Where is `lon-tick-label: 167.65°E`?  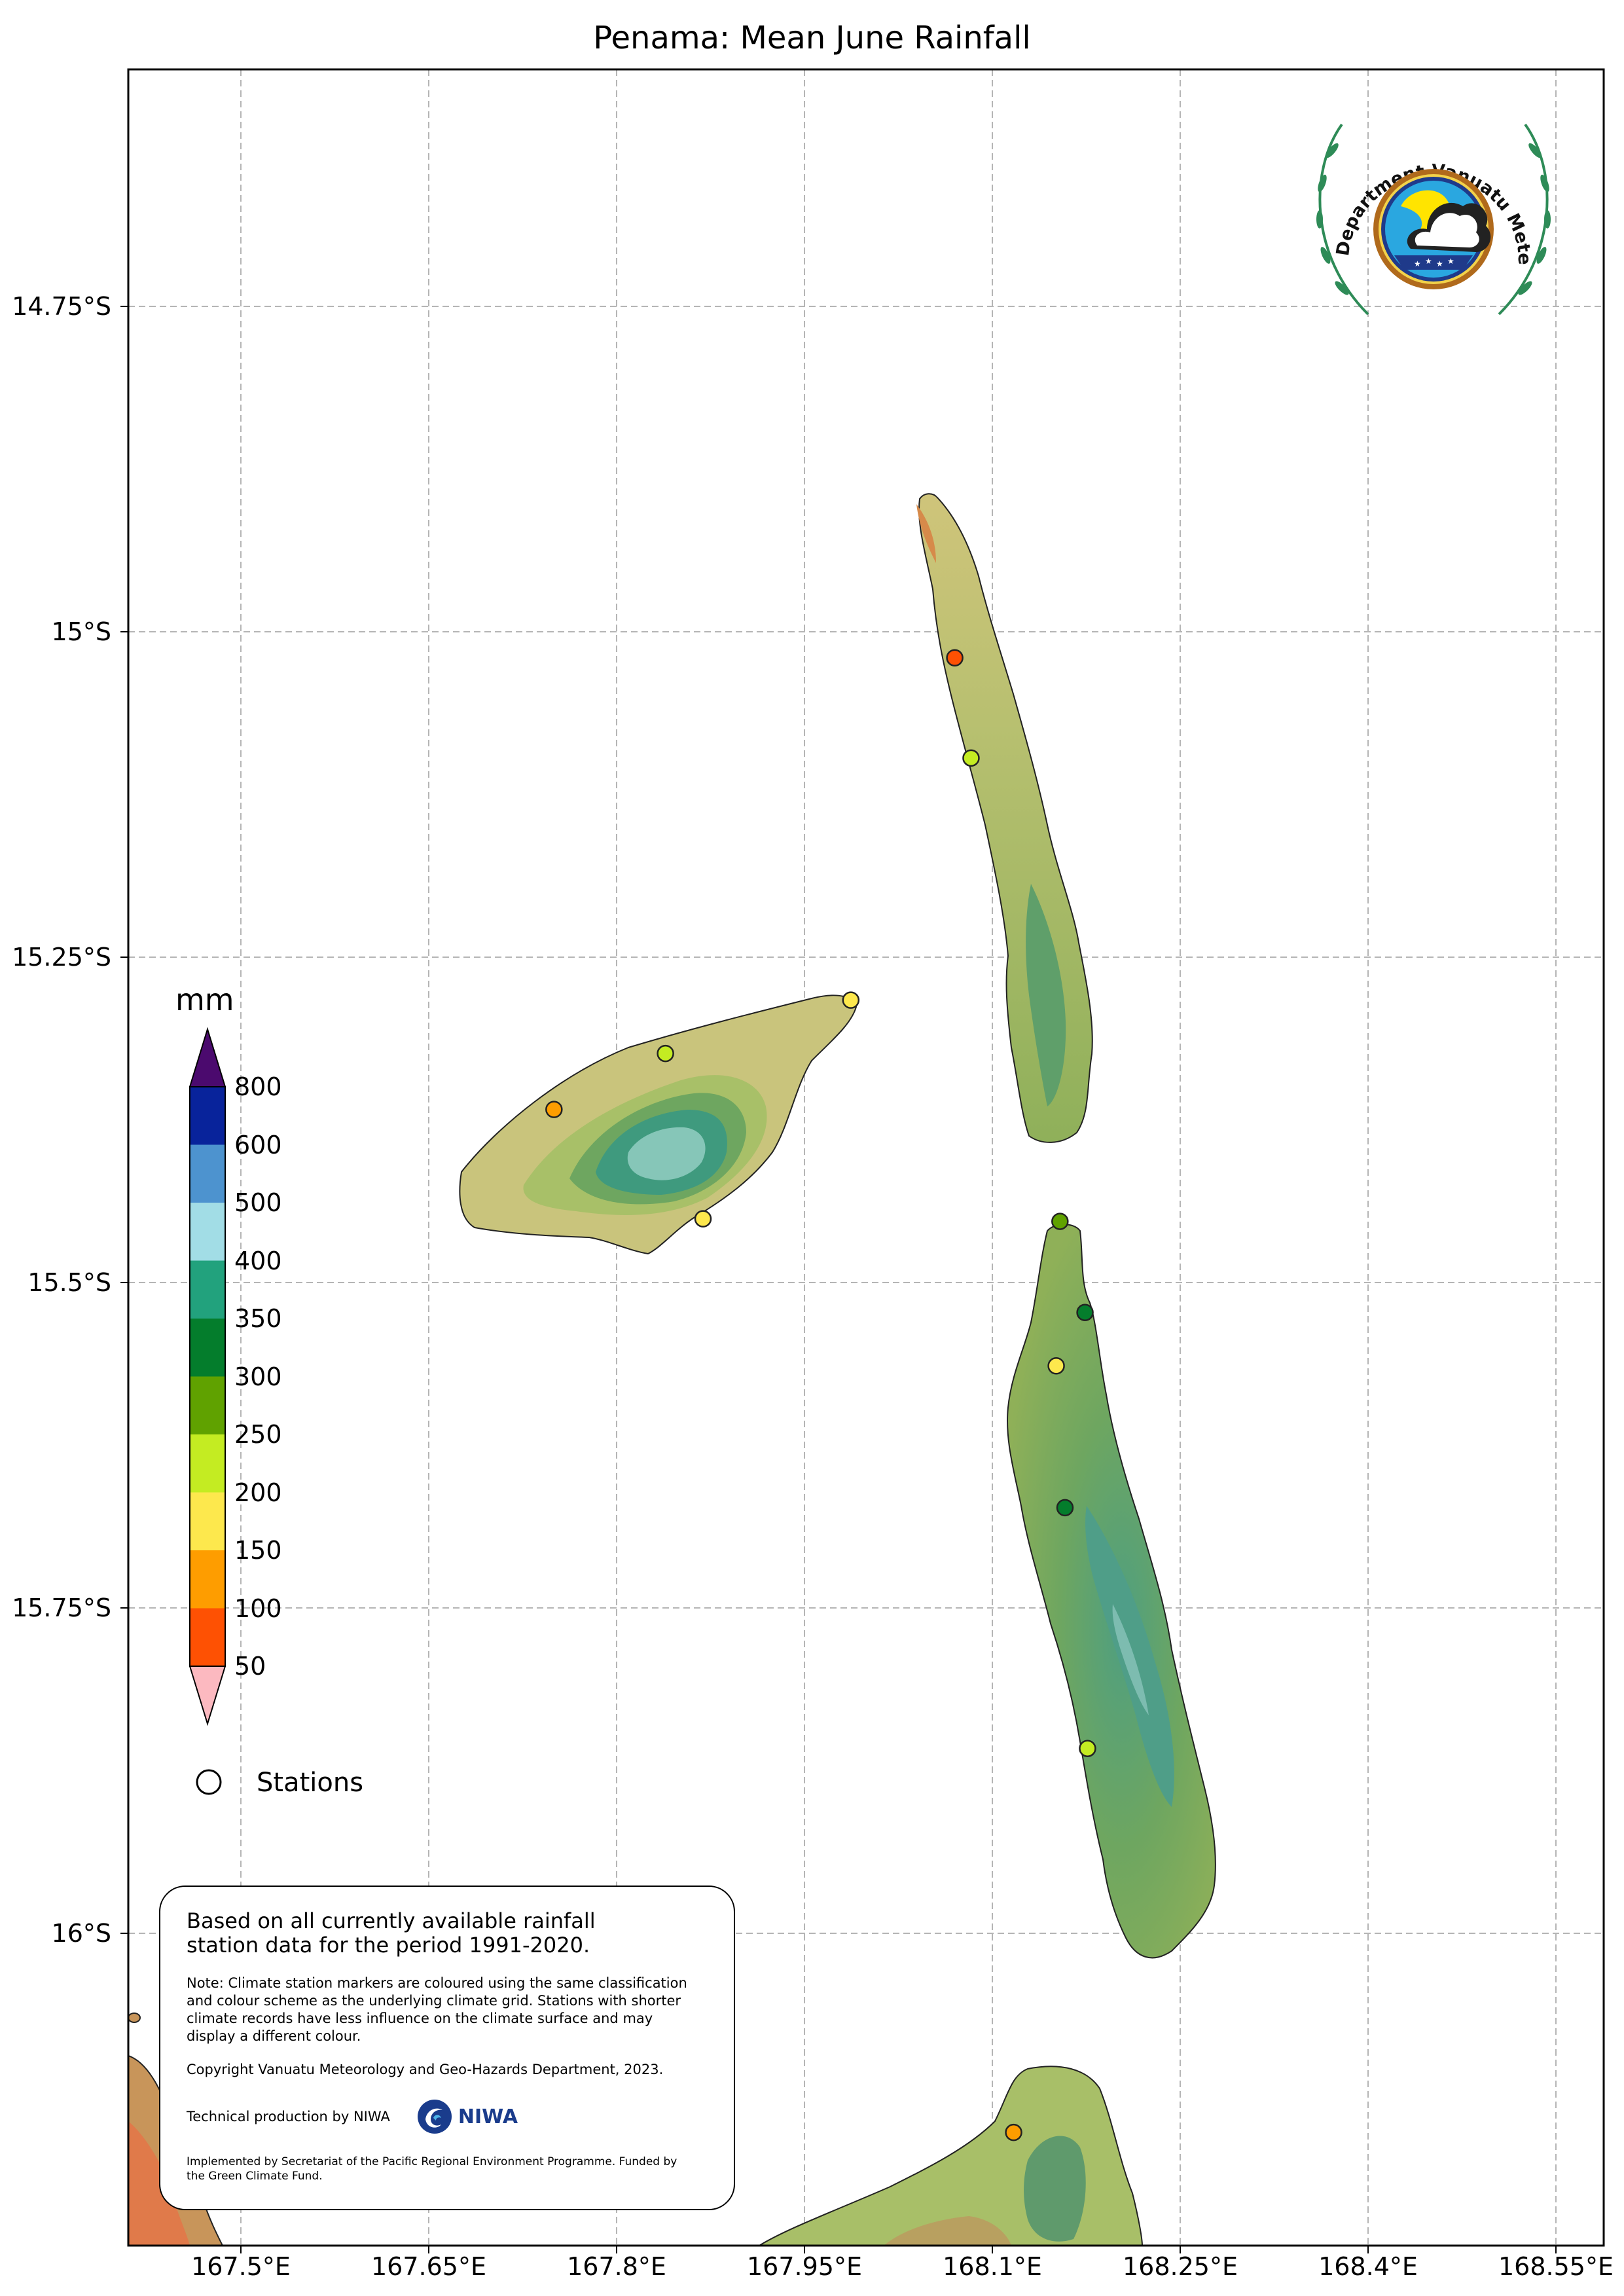
lon-tick-label: 167.65°E is located at coordinates (428, 2266).